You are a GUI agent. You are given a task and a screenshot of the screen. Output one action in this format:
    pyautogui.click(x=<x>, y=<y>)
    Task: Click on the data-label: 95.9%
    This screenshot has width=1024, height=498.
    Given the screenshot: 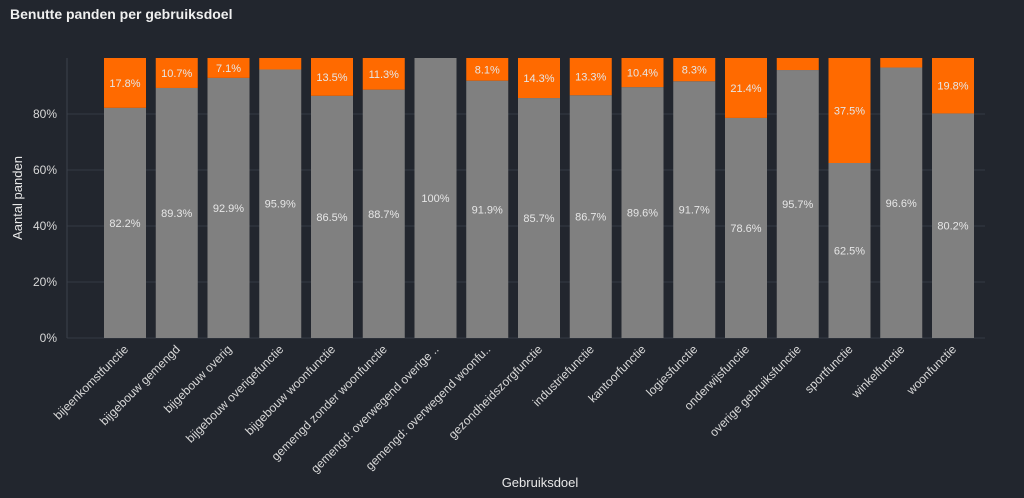 What is the action you would take?
    pyautogui.click(x=280, y=205)
    